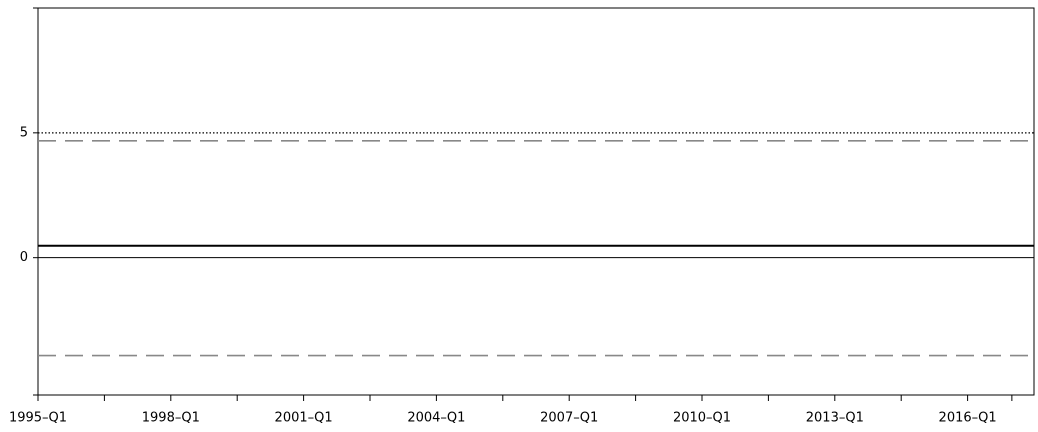 The width and height of the screenshot is (1038, 432). Describe the element at coordinates (24, 132) in the screenshot. I see `y-tick-label: 5` at that location.